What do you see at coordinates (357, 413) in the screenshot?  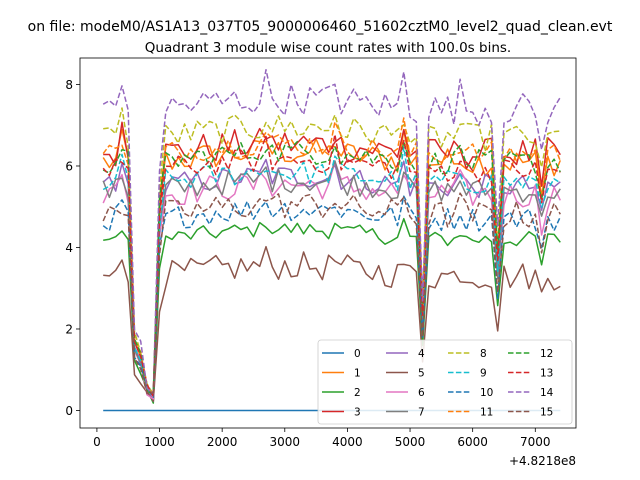 I see `legend-label: 3` at bounding box center [357, 413].